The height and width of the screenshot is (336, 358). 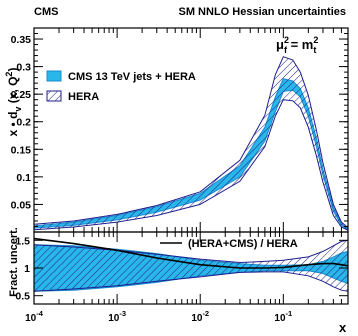 What do you see at coordinates (205, 313) in the screenshot?
I see `xtick-label-exp: -2` at bounding box center [205, 313].